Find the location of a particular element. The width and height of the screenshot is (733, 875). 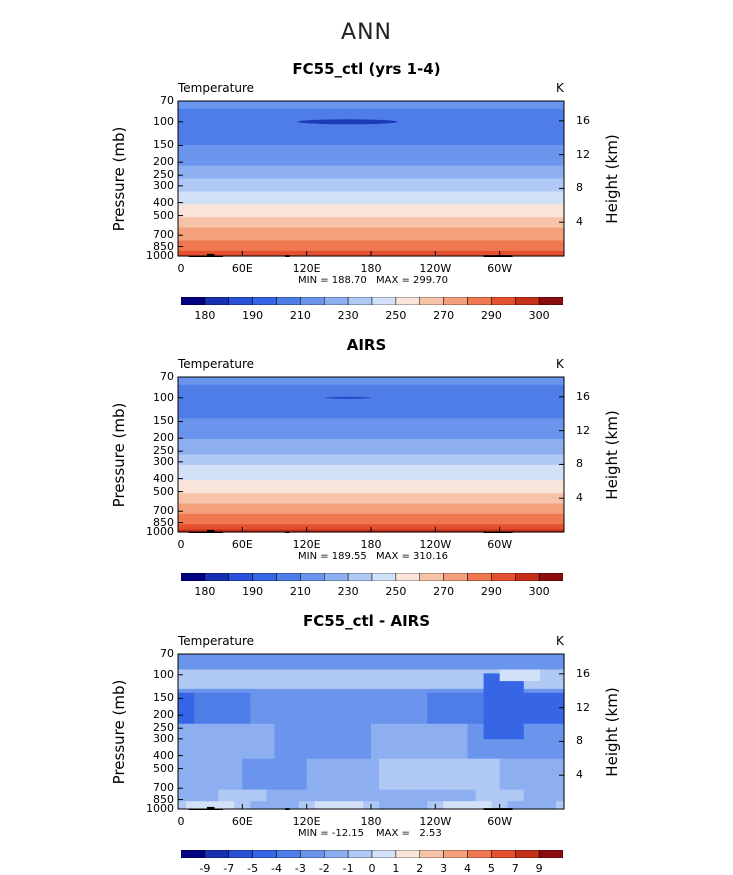

colorbar-tick-label: 180 is located at coordinates (205, 315).